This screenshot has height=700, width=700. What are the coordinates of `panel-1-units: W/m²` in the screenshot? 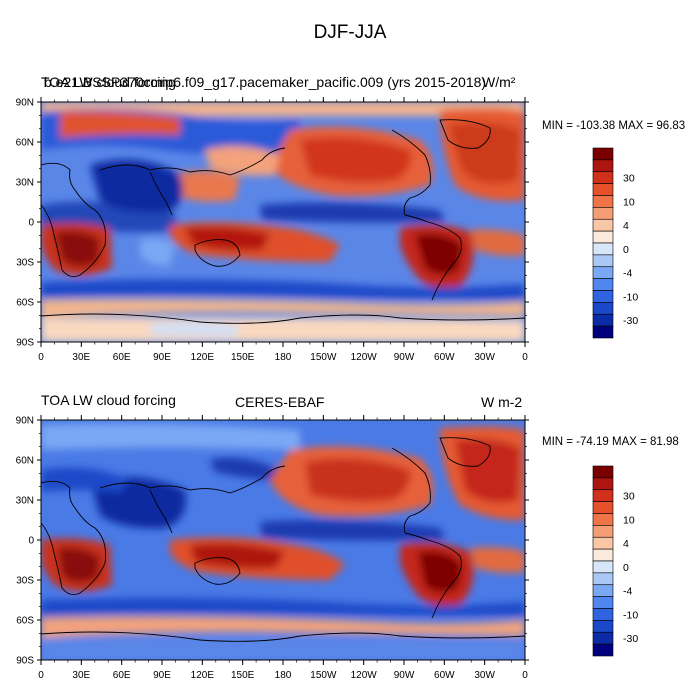 It's located at (499, 82).